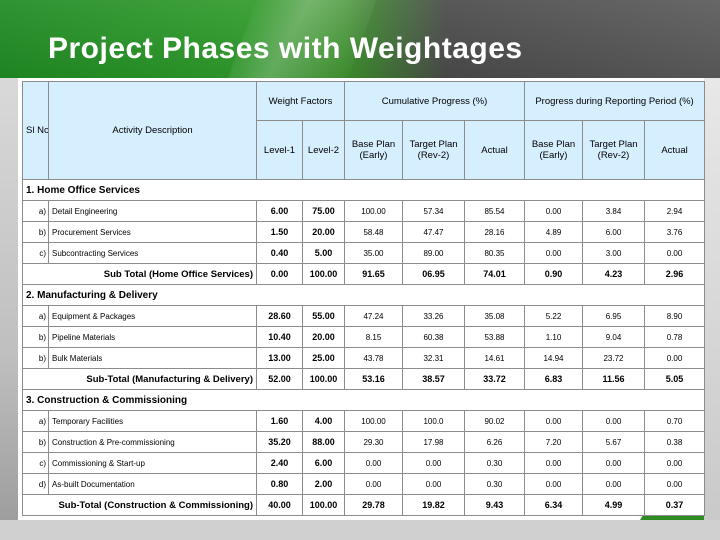  I want to click on base-plan-cell: 35.00, so click(373, 253).